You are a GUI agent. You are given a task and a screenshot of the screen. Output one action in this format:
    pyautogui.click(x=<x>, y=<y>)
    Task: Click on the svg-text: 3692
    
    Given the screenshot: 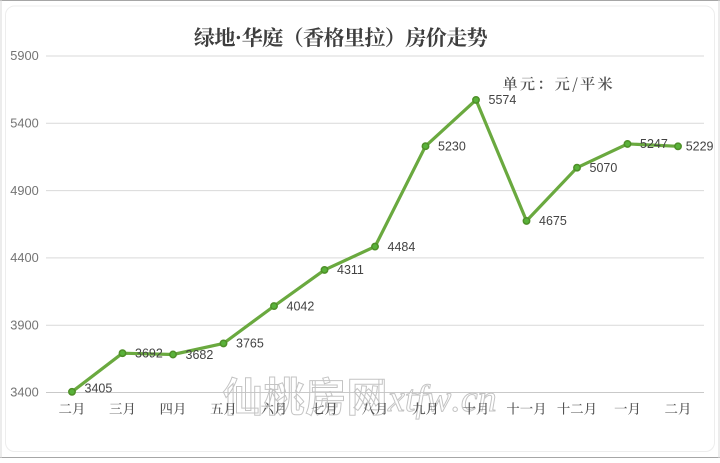 What is the action you would take?
    pyautogui.click(x=149, y=354)
    